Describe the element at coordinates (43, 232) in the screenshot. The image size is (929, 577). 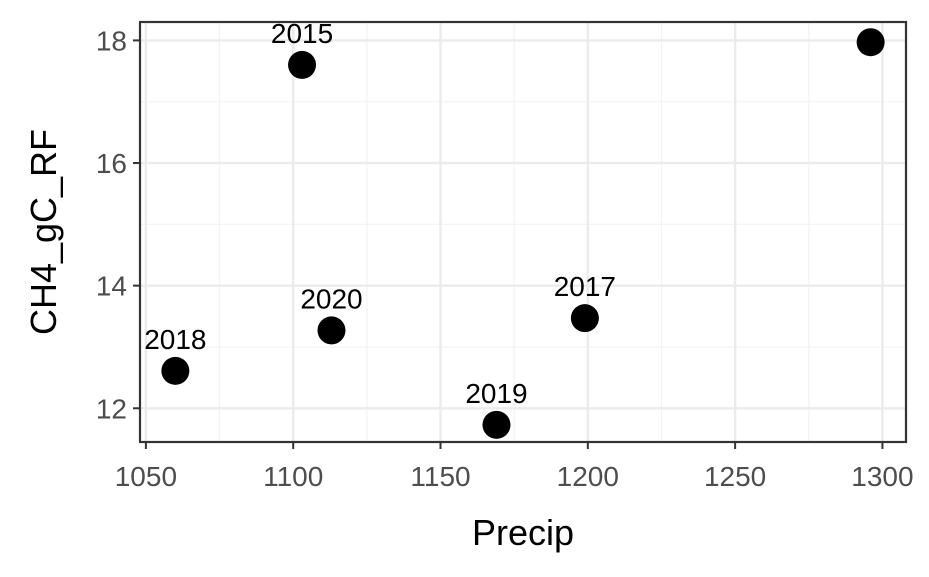
I see `y-axis-title: CH4_gC_RF` at that location.